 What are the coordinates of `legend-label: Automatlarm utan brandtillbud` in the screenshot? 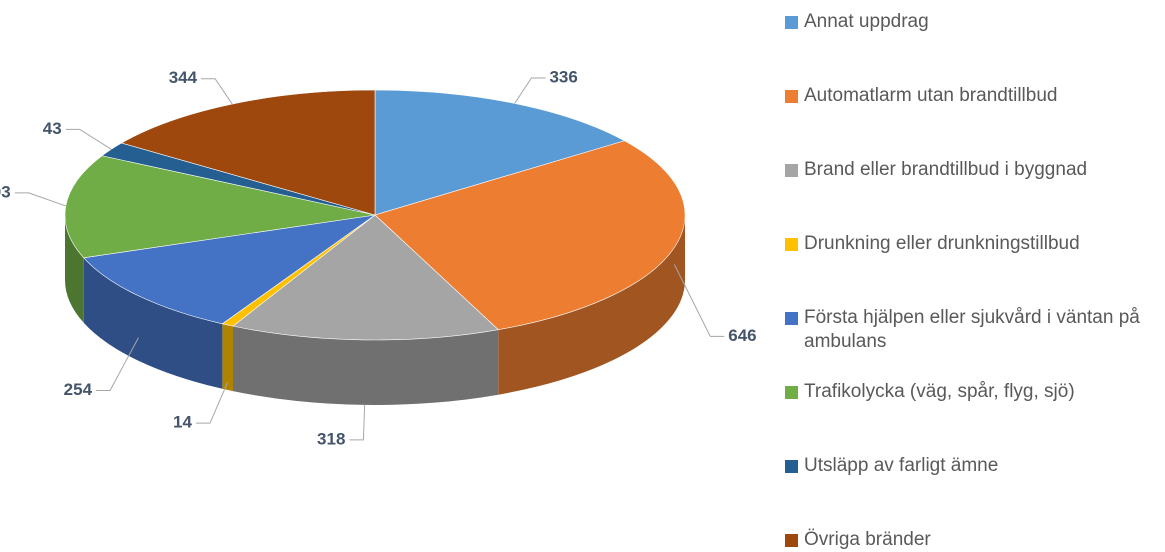 It's located at (931, 95).